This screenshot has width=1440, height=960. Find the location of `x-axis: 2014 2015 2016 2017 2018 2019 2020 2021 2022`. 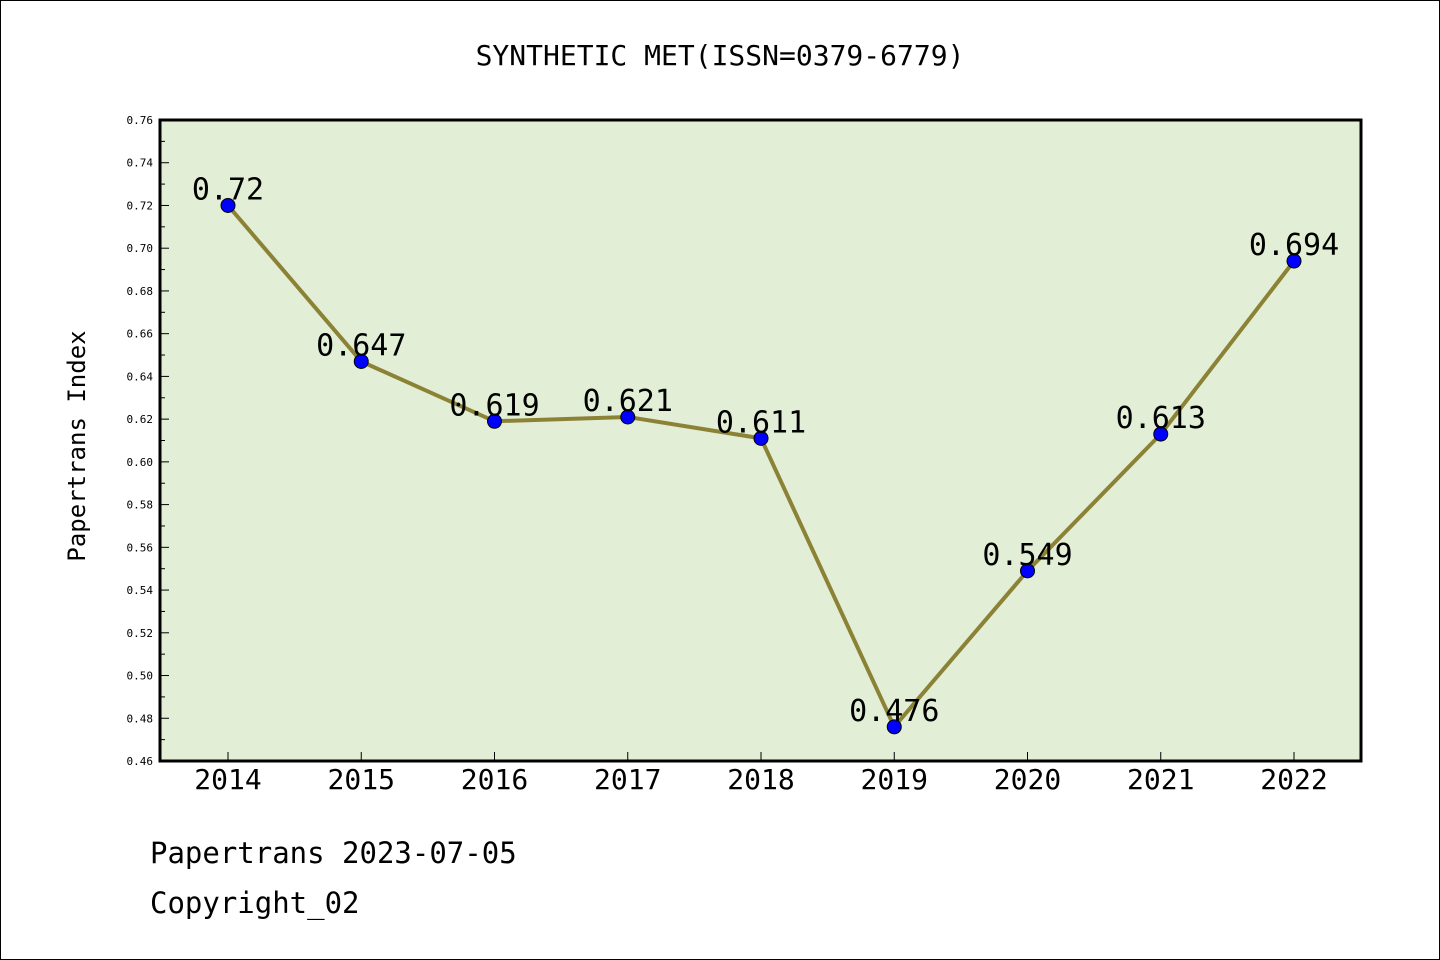

x-axis: 2014 2015 2016 2017 2018 2019 2020 2021 2022 is located at coordinates (761, 774).